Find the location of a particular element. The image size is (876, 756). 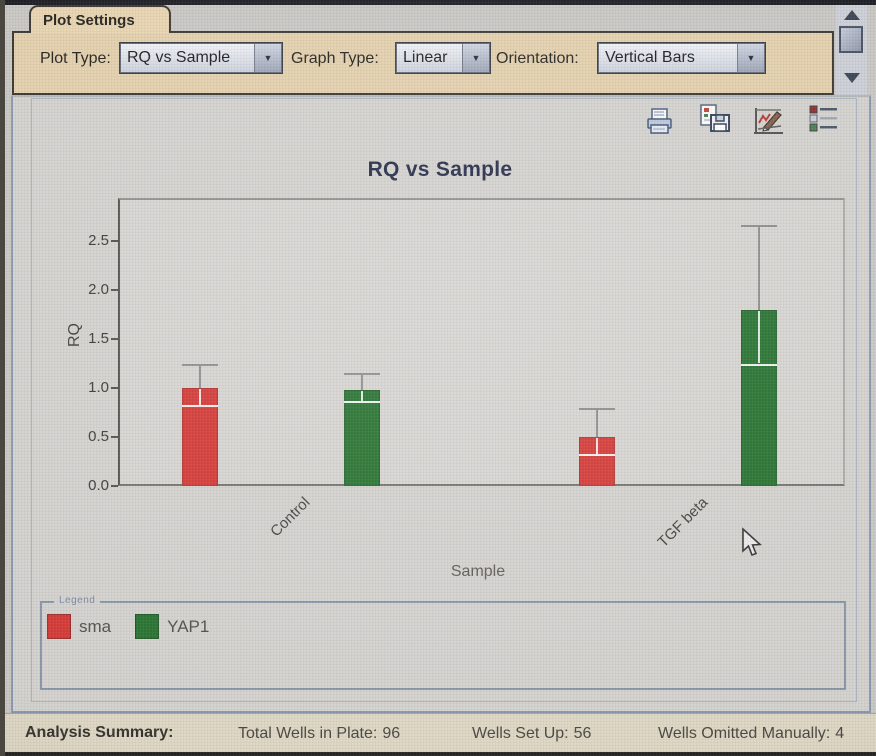

wells-set-up-label: Wells Set Up: is located at coordinates (520, 733).